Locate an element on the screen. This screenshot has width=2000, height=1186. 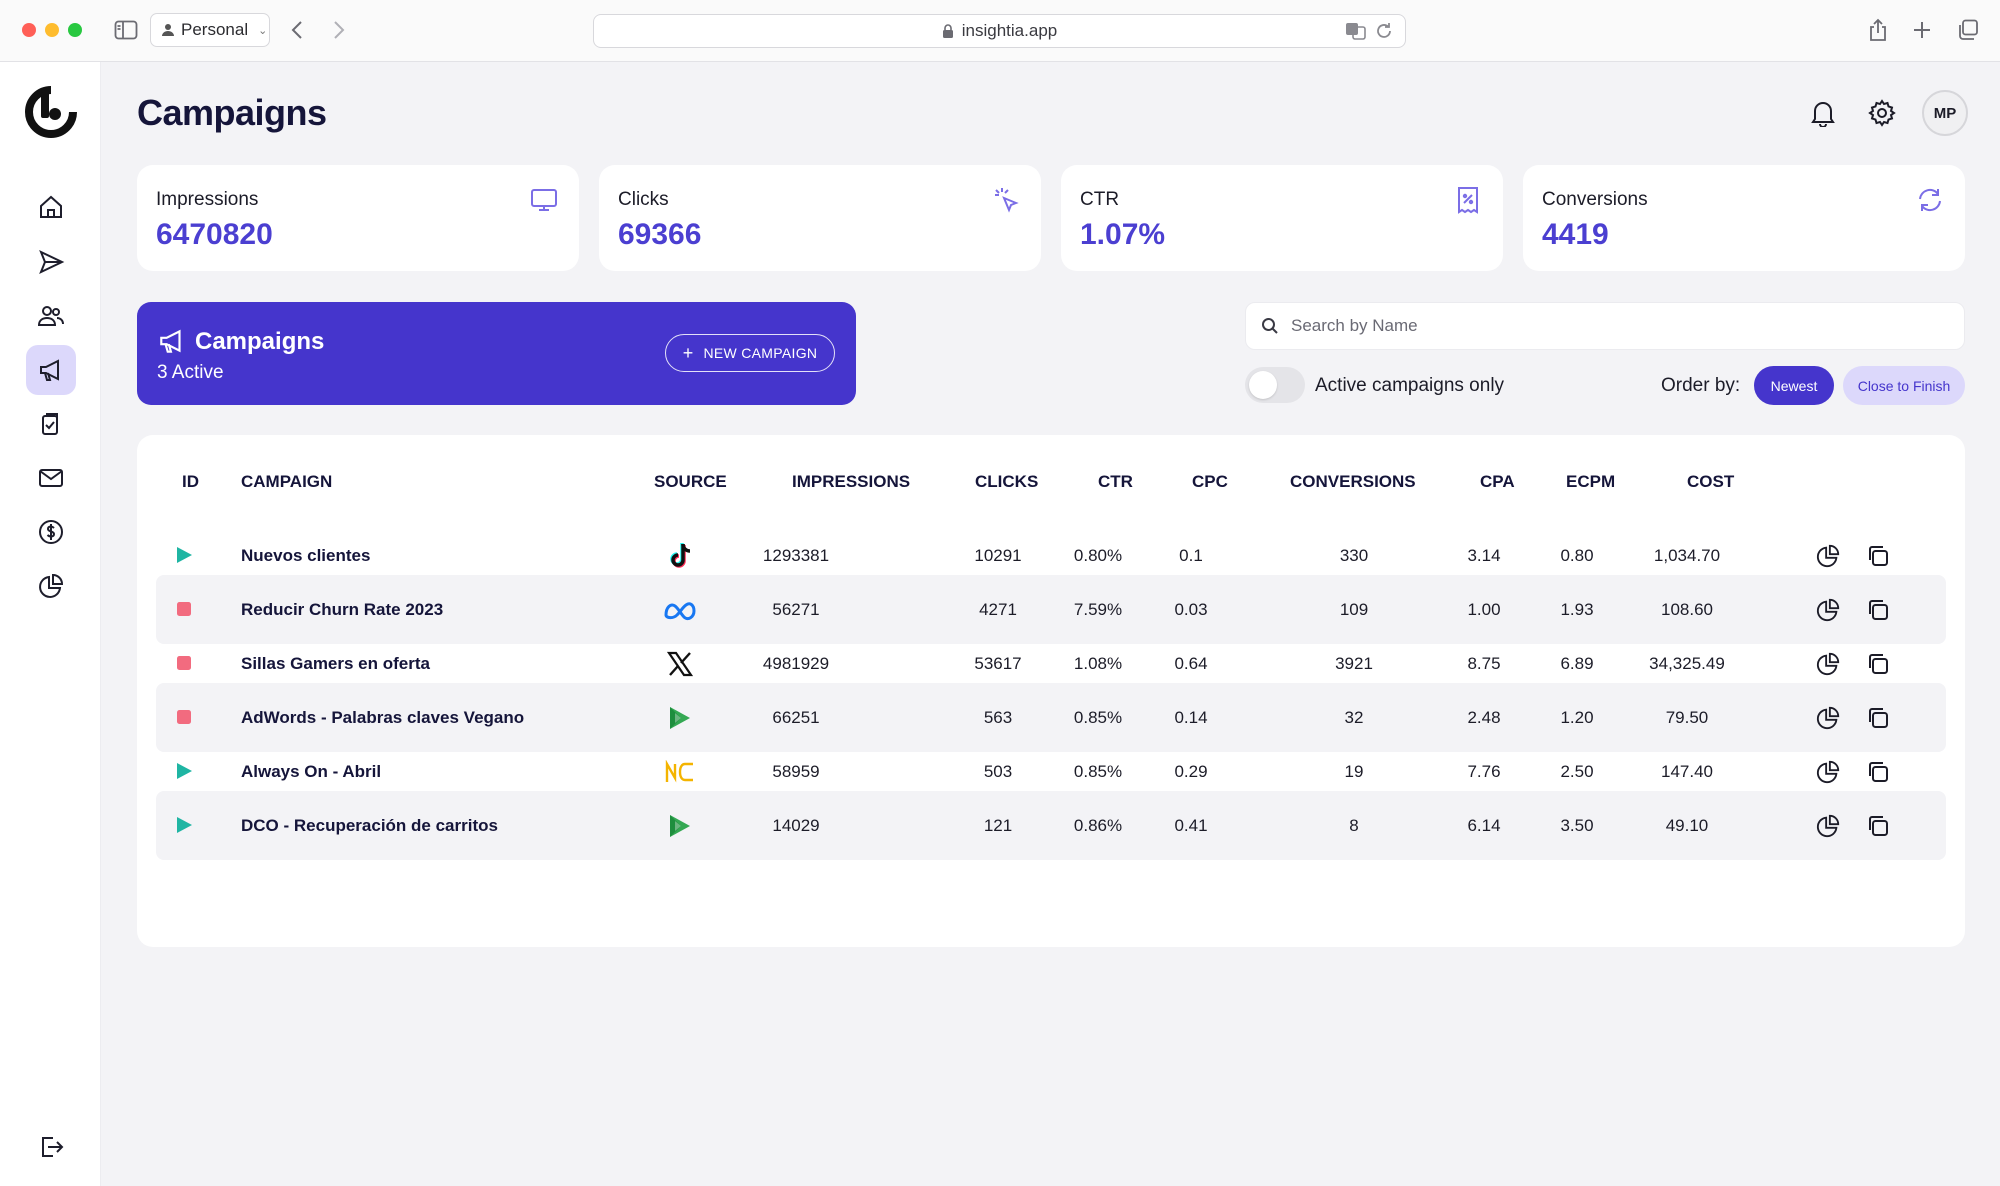
cell-ecpm: 1.93 is located at coordinates (1577, 609).